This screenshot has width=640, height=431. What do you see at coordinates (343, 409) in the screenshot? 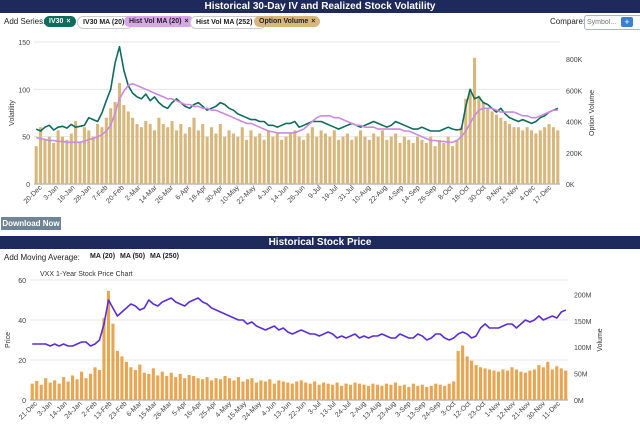
I see `x-tick-label: 24-Jul` at bounding box center [343, 409].